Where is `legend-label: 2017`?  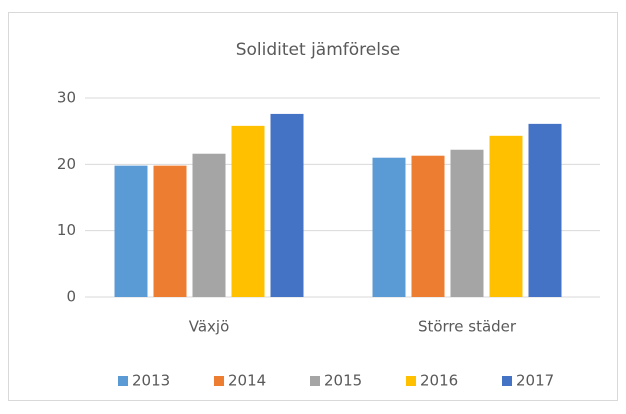 legend-label: 2017 is located at coordinates (535, 381).